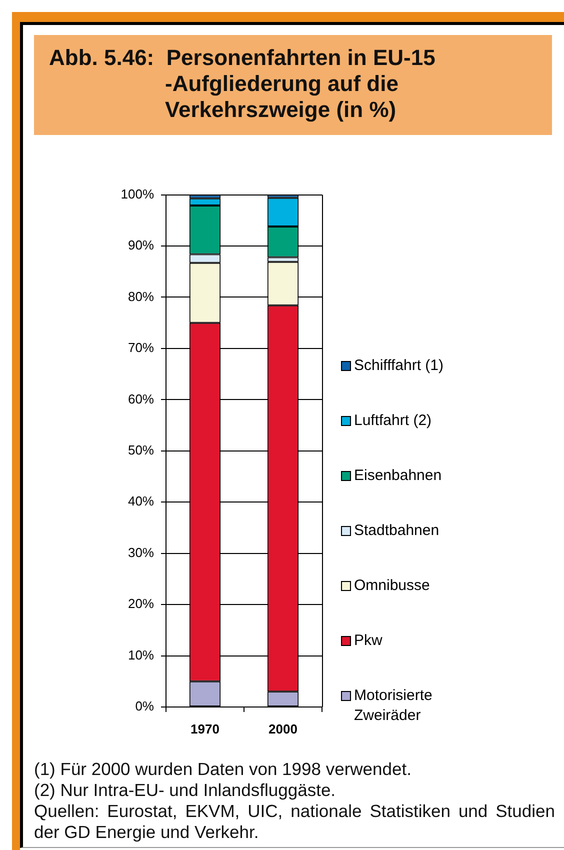 This screenshot has width=564, height=850. Describe the element at coordinates (185, 790) in the screenshot. I see `text: (2) Nur Intra-EU- und Inlandsfluggäste.` at that location.